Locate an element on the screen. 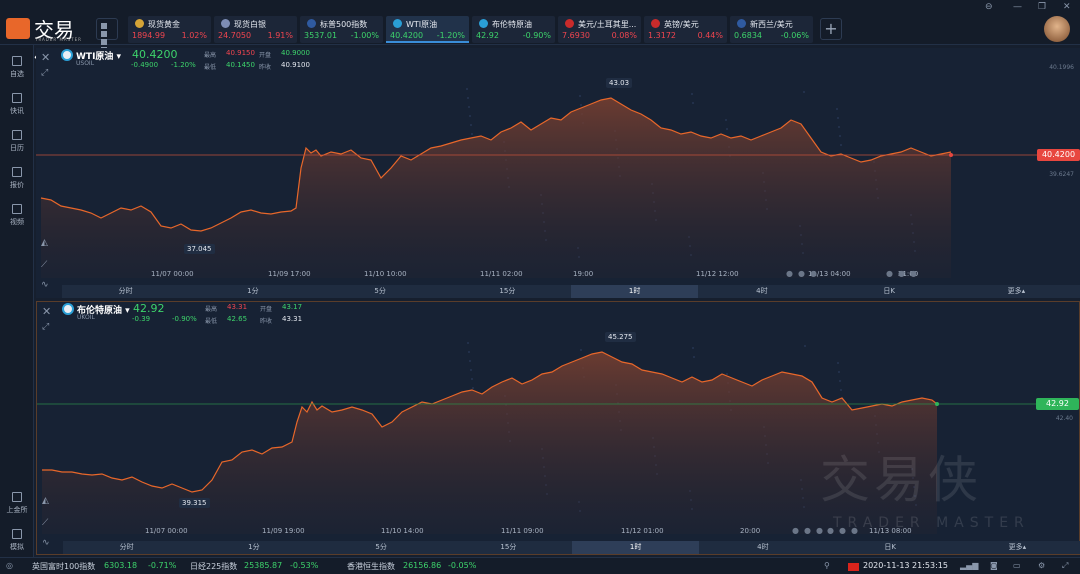  index-name: 英国富时100指数 is located at coordinates (64, 566).